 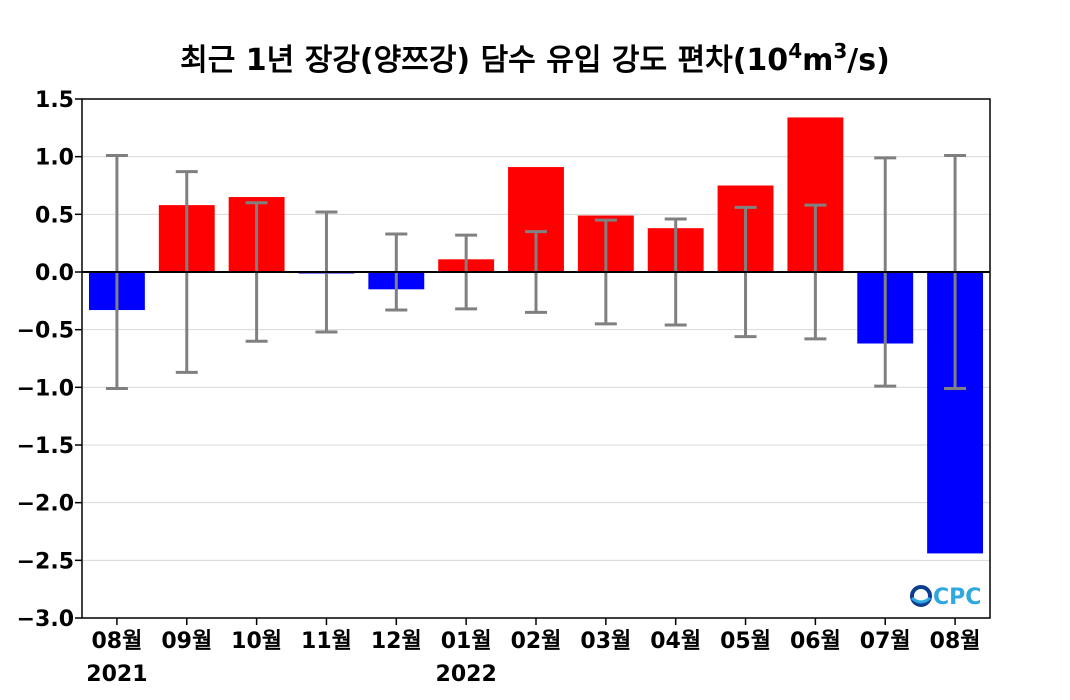 I want to click on y-tick-label: −1.5, so click(x=45, y=446).